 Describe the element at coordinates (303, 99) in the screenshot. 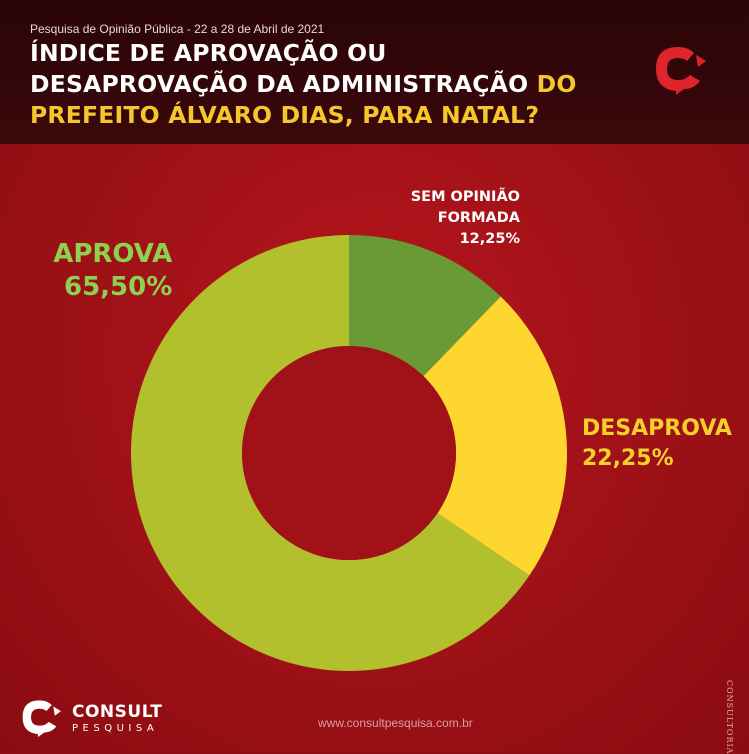

I see `title-part-highlight: DO PREFEITO ÁLVARO DIAS, PARA NATAL?` at that location.